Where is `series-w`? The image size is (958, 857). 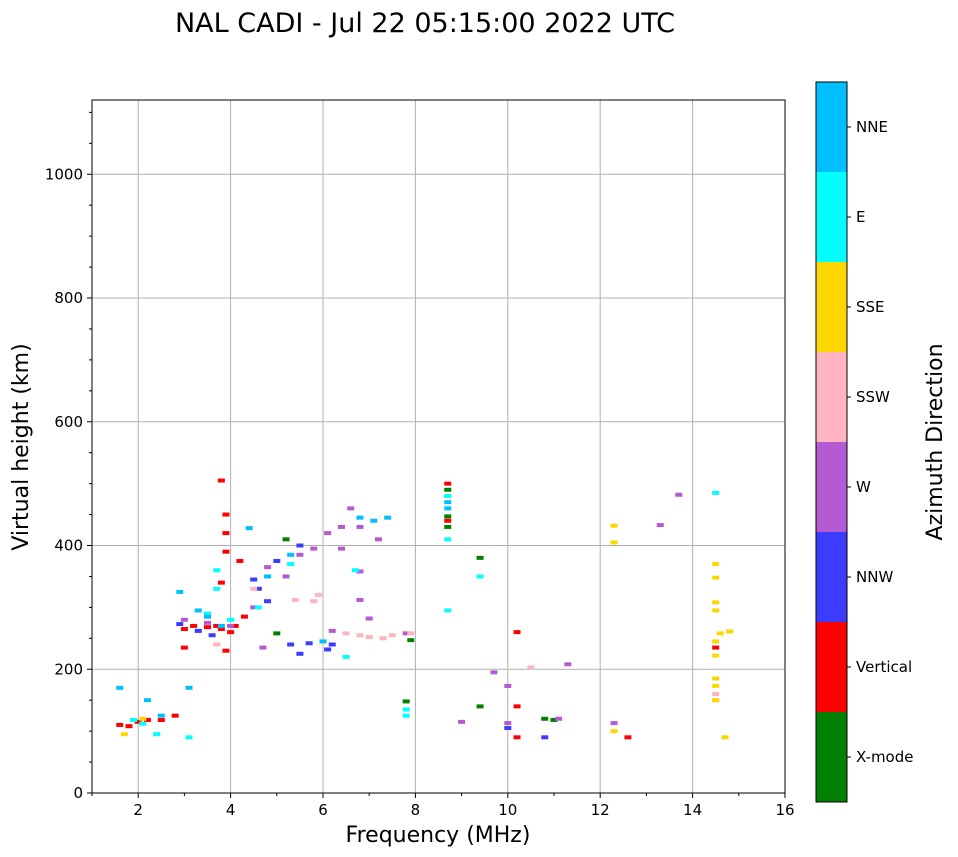 series-w is located at coordinates (431, 609).